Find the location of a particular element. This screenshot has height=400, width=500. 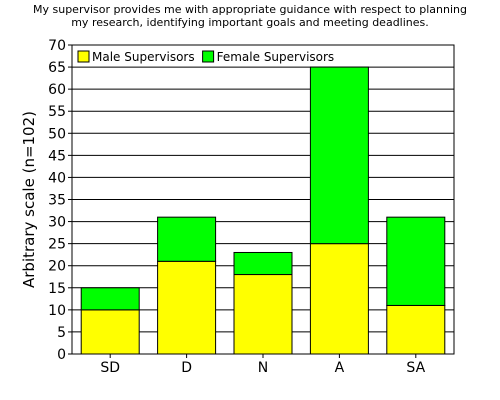

legend-label-male: Male Supervisors is located at coordinates (143, 57).